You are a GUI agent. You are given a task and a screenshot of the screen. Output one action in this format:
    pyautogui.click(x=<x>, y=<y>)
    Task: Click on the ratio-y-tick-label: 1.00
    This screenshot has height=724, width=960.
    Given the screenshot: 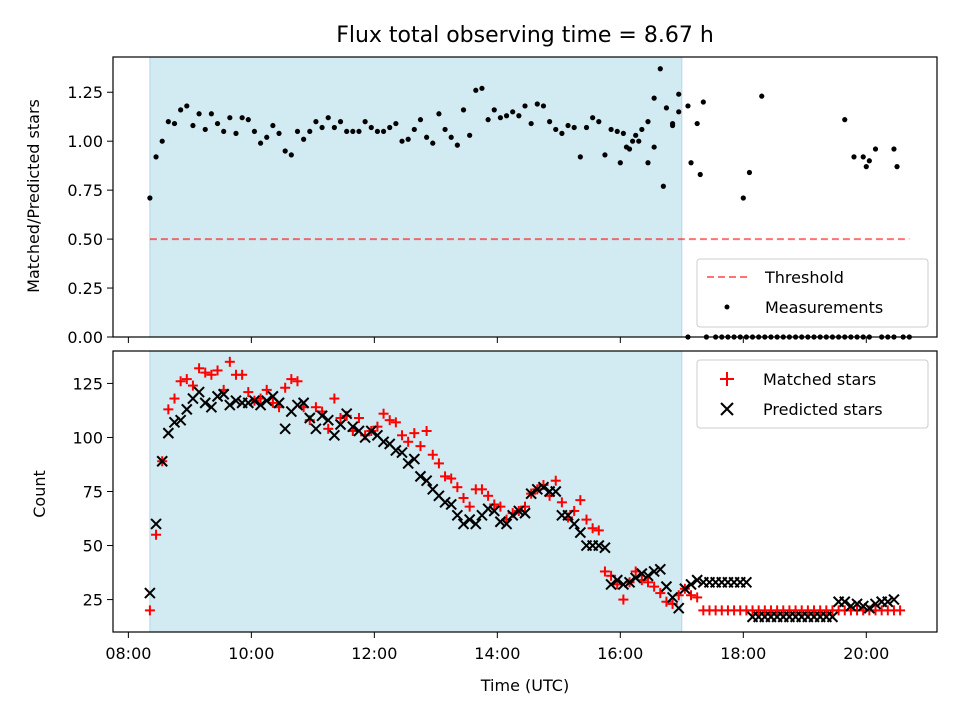 What is the action you would take?
    pyautogui.click(x=85, y=141)
    